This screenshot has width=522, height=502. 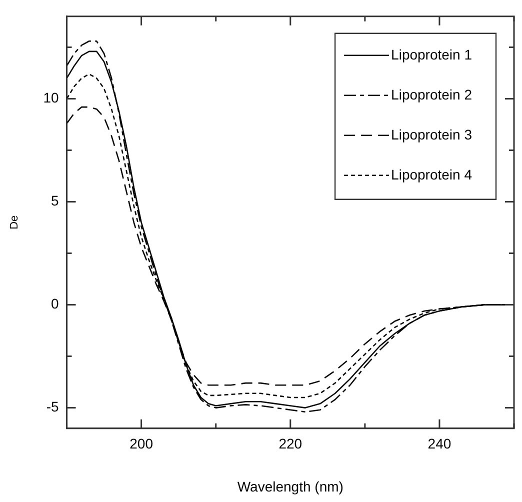 What do you see at coordinates (431, 94) in the screenshot?
I see `legend-label: Lipoprotein 2` at bounding box center [431, 94].